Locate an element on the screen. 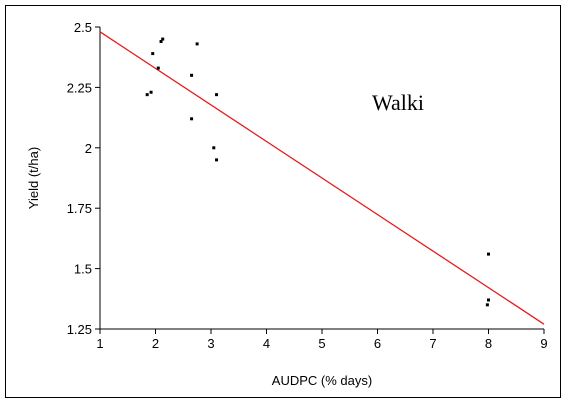  x-tick-label: 4 is located at coordinates (266, 343).